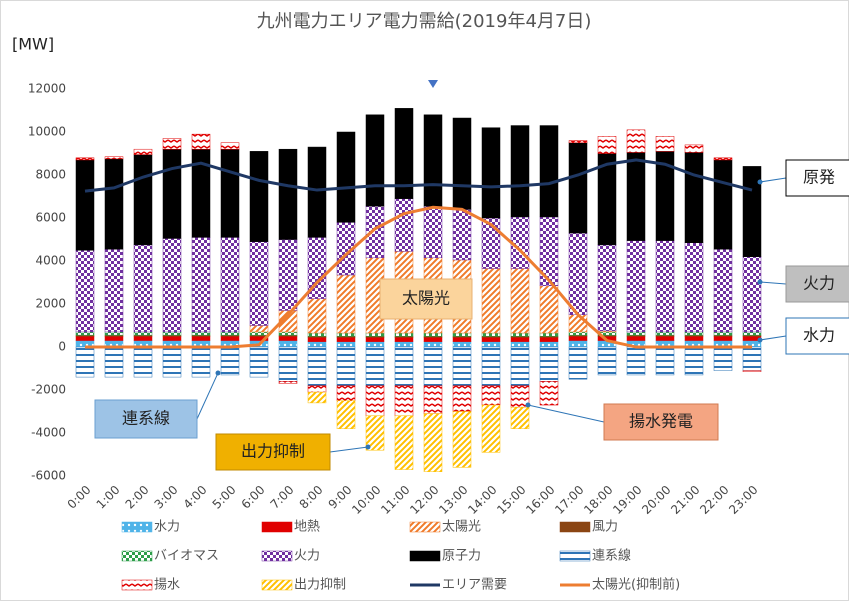  I want to click on chart-title: 九州電力エリア電力需給(2019年4月7日), so click(424, 21).